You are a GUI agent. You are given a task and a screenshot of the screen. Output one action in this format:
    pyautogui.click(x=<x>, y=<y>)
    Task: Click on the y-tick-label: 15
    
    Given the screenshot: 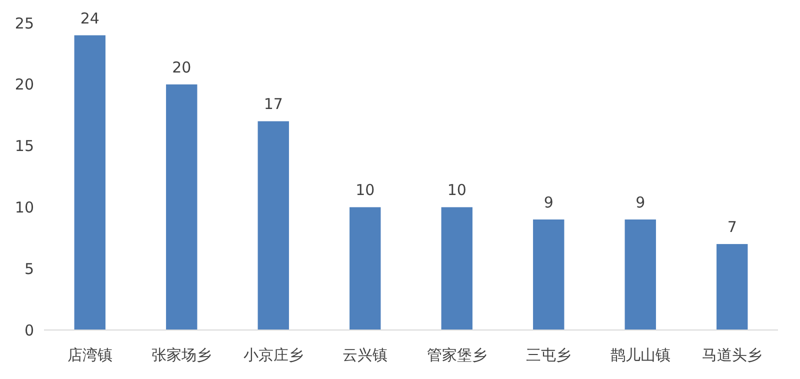 What is the action you would take?
    pyautogui.click(x=24, y=146)
    